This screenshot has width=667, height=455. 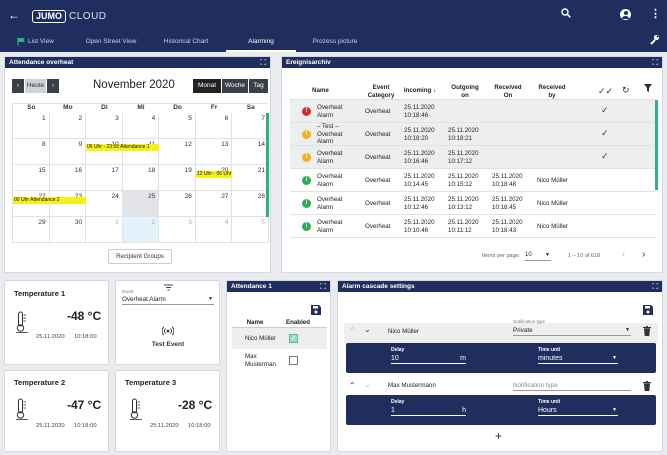 I want to click on prev-page-icon: ‹, so click(x=624, y=254).